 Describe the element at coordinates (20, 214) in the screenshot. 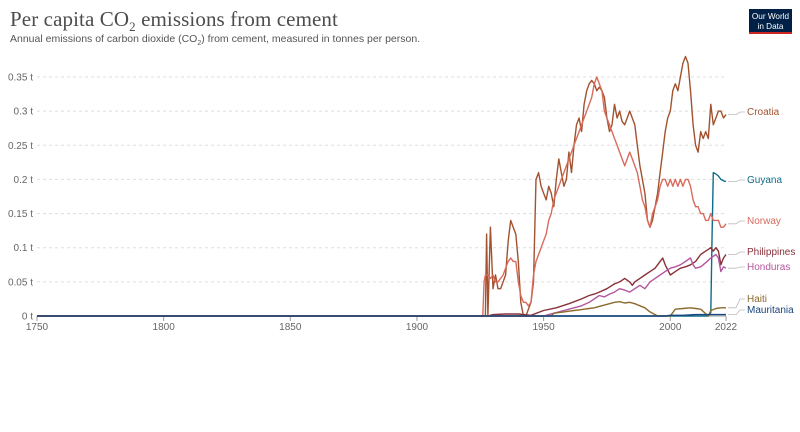

I see `y-tick-label: 0.15 t` at that location.